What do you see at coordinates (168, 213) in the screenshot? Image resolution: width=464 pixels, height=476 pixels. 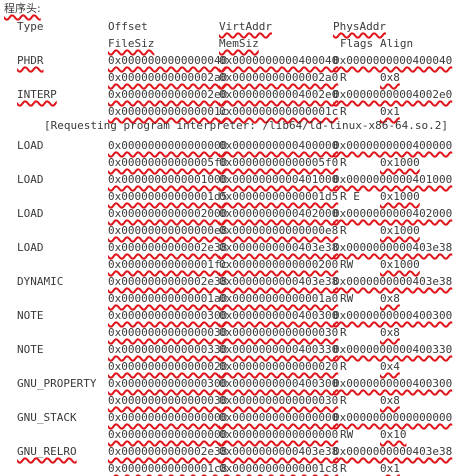 I see `segment-offset: 0x0000000000002000` at bounding box center [168, 213].